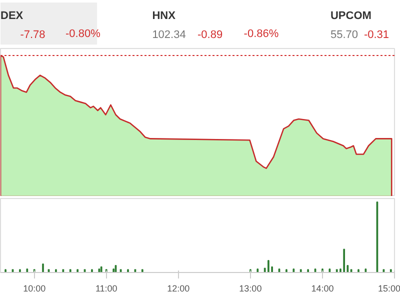 This screenshot has width=400, height=300. Describe the element at coordinates (106, 289) in the screenshot. I see `x-tick-label: 11:00` at that location.